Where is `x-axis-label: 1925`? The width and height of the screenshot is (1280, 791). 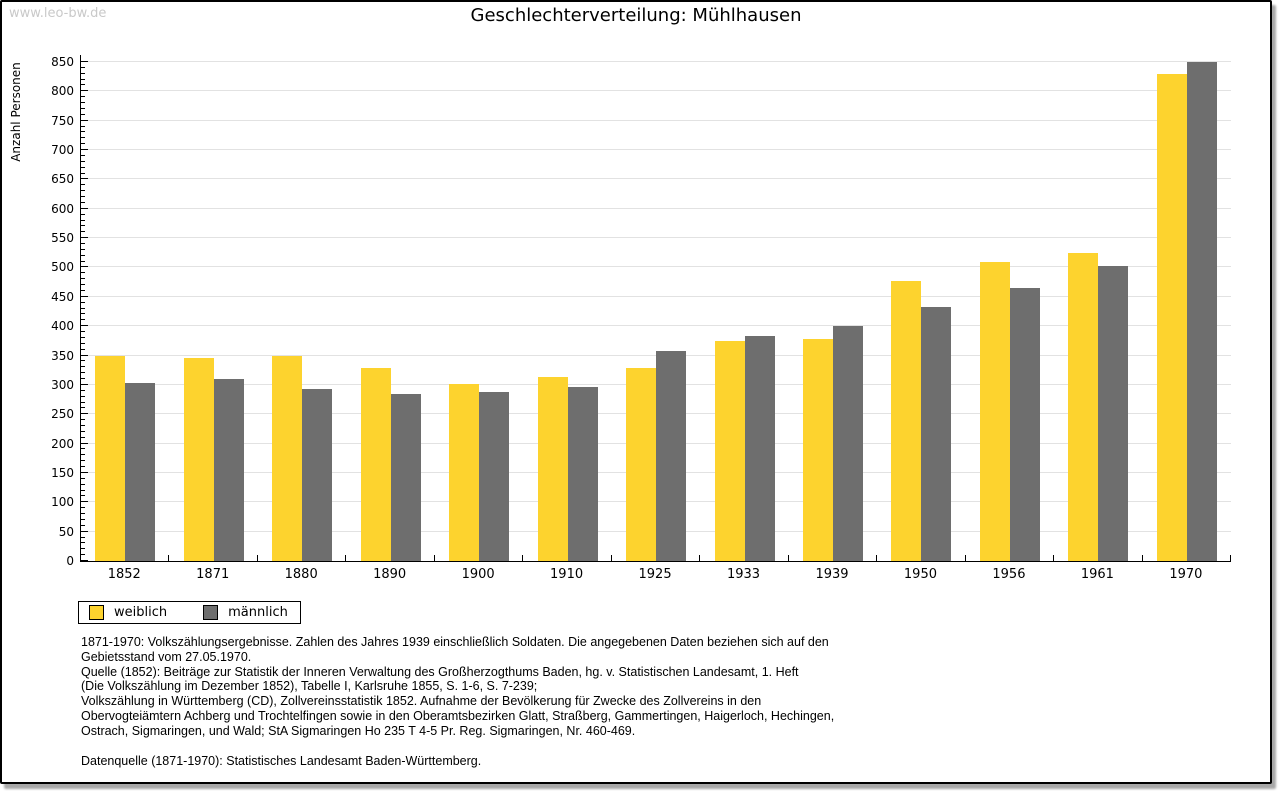
x-axis-label: 1925 is located at coordinates (655, 574).